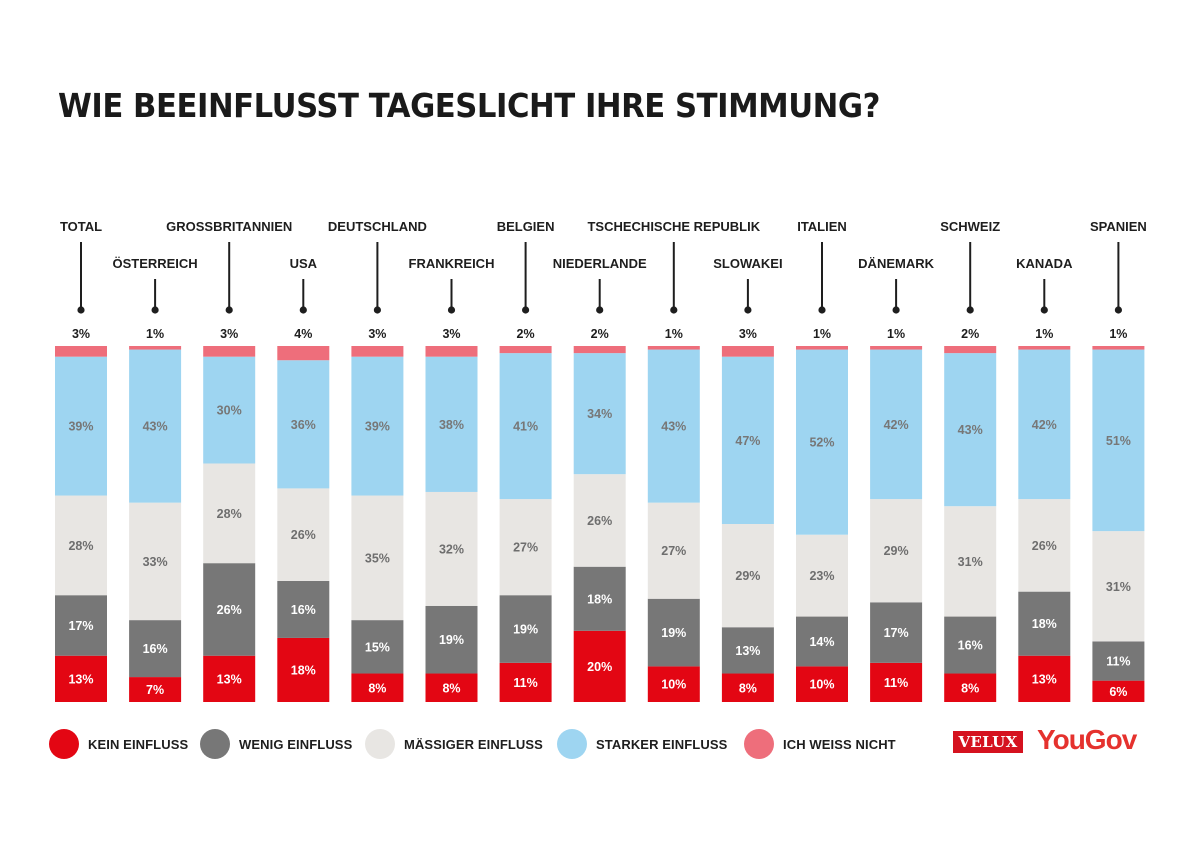  Describe the element at coordinates (377, 647) in the screenshot. I see `bar-segment-deutschland-wenig` at that location.